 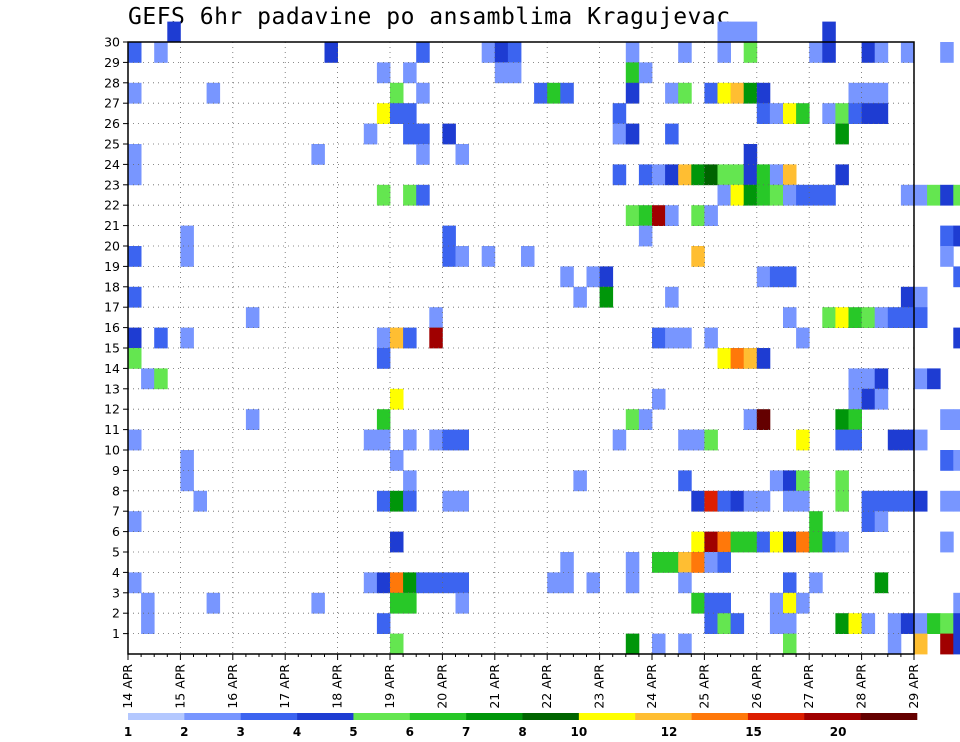 What do you see at coordinates (112, 123) in the screenshot?
I see `y-tick-label: 26` at bounding box center [112, 123].